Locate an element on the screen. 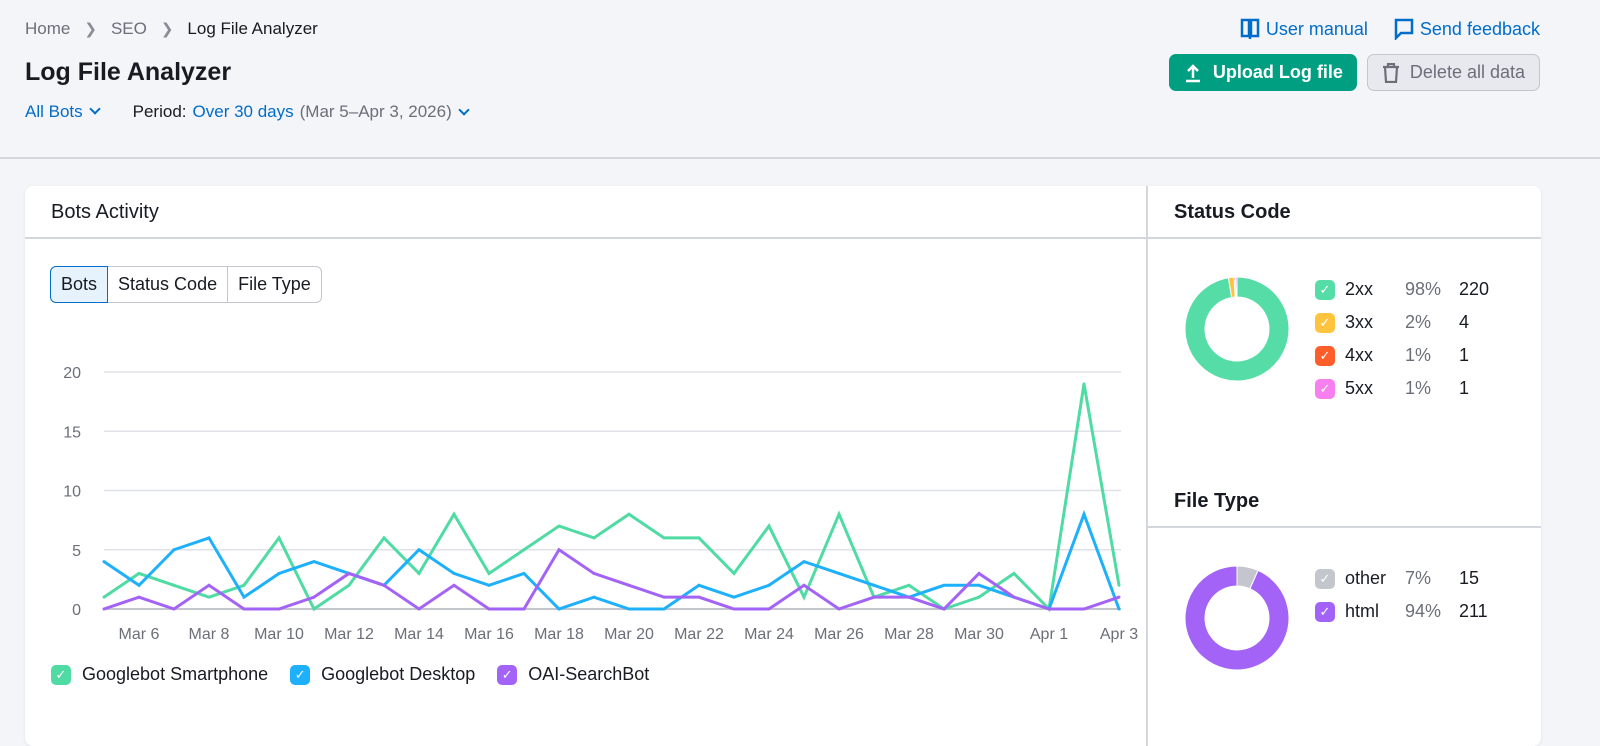 This screenshot has height=746, width=1600. y-tick-label: 0 is located at coordinates (76, 610).